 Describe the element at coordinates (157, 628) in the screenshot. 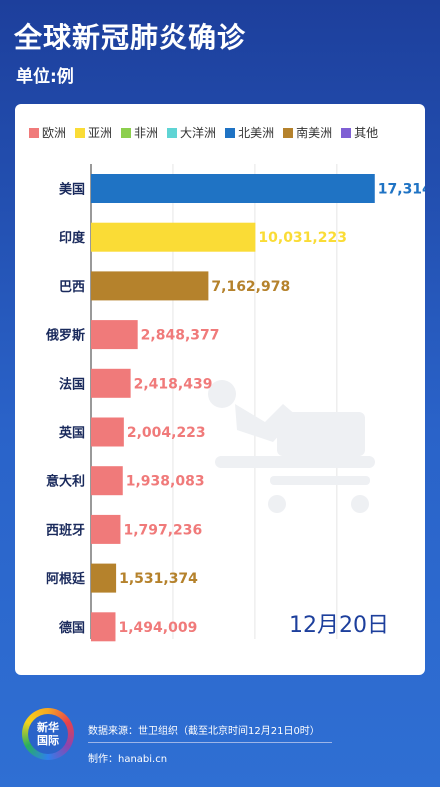

I see `value-label: 1,494,009` at that location.